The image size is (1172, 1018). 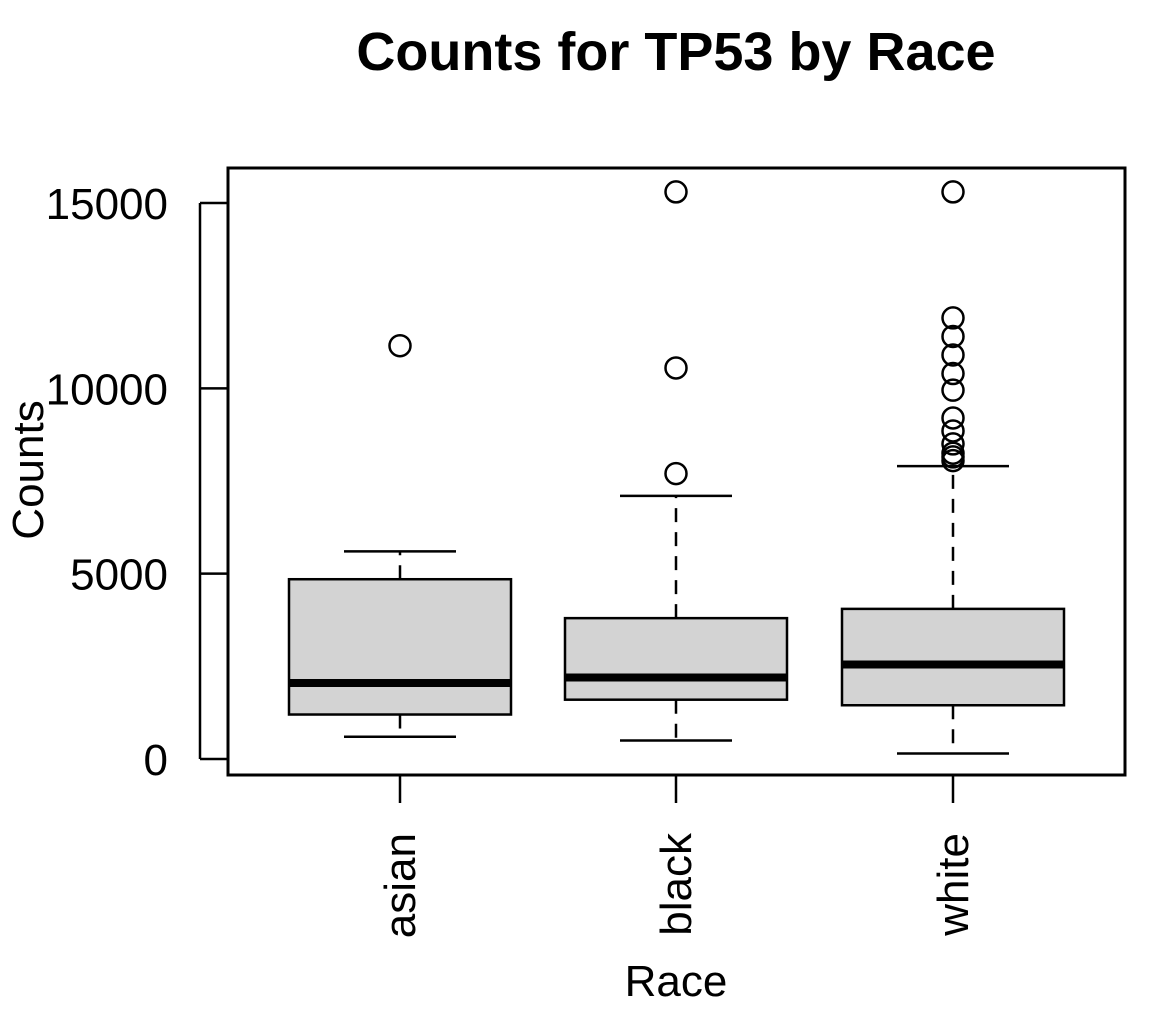 I want to click on y-axis-title: Counts, so click(x=28, y=469).